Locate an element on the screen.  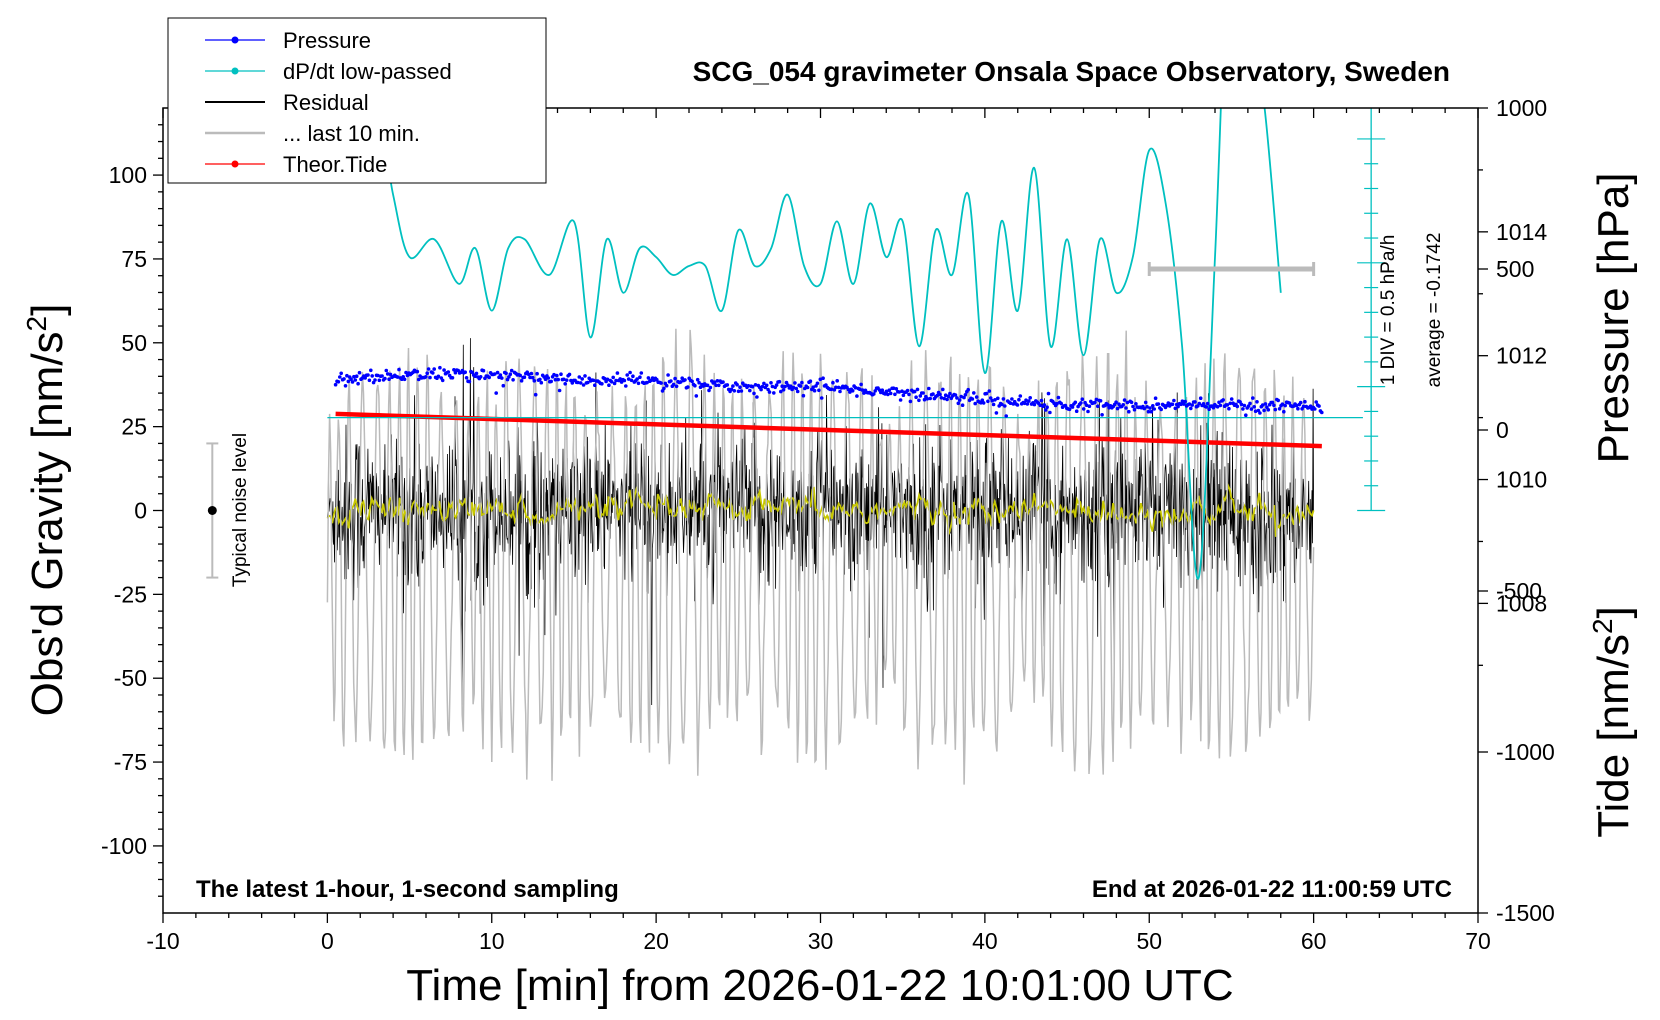
tide-tick-label: -1500 is located at coordinates (1525, 913).